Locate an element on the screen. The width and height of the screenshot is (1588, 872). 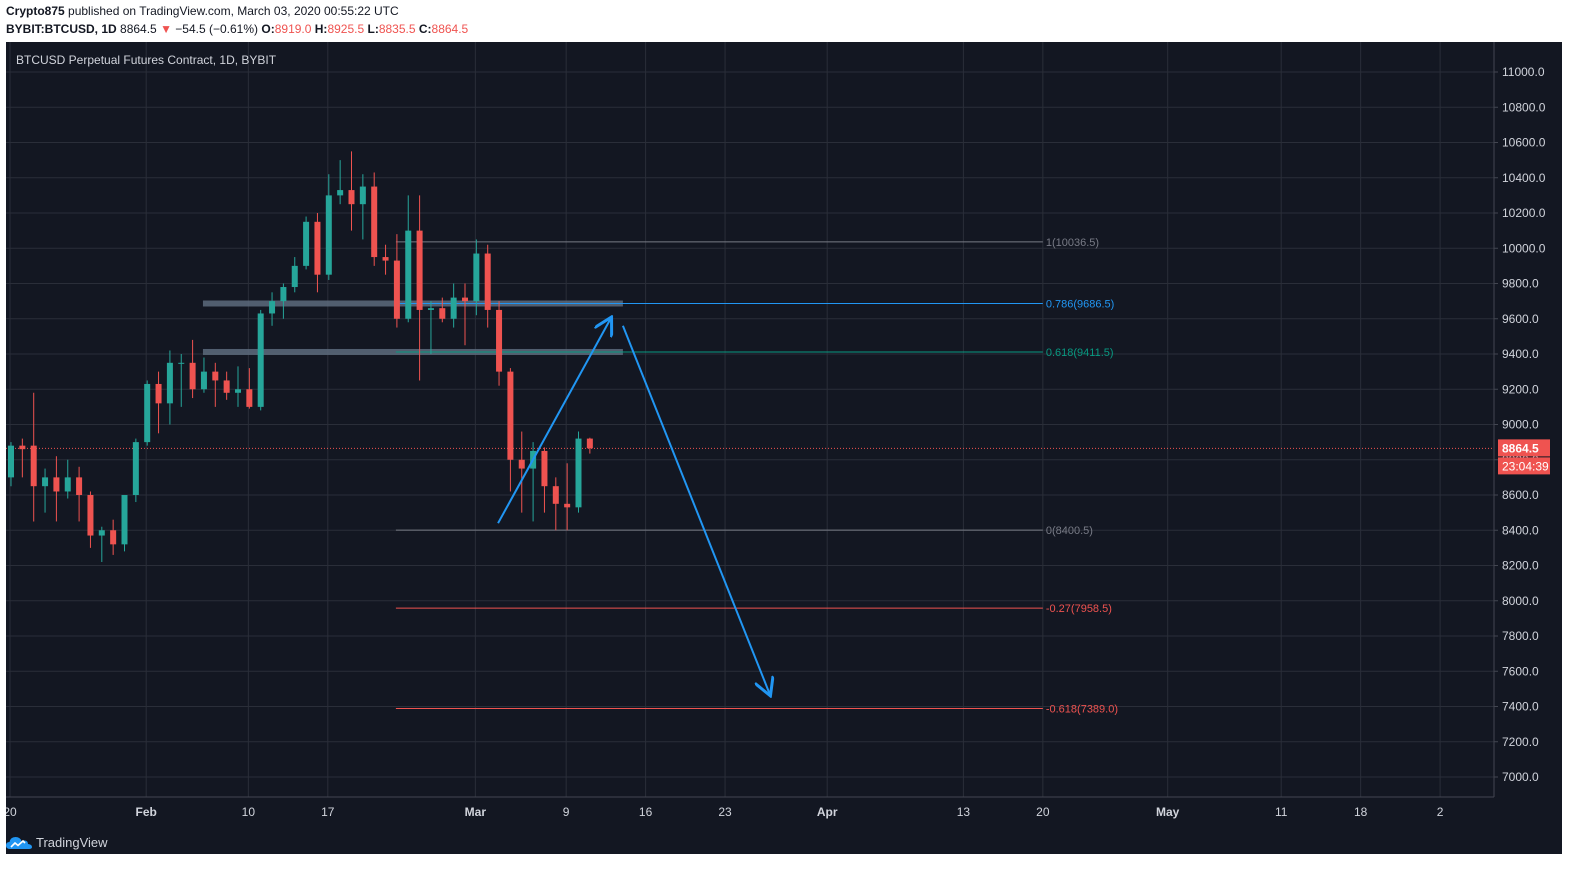
fib-level-label: 1(10036.5) is located at coordinates (1072, 243).